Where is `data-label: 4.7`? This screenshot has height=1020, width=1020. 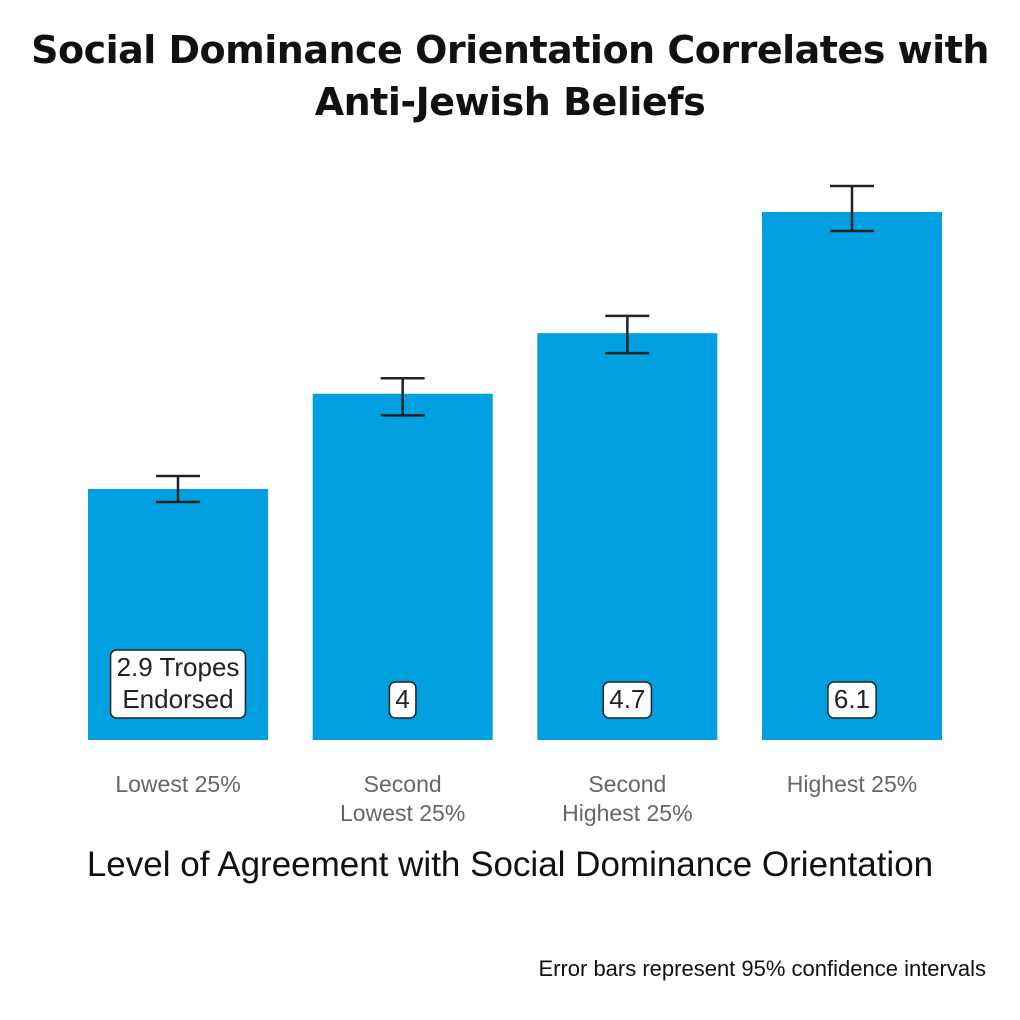 data-label: 4.7 is located at coordinates (627, 699).